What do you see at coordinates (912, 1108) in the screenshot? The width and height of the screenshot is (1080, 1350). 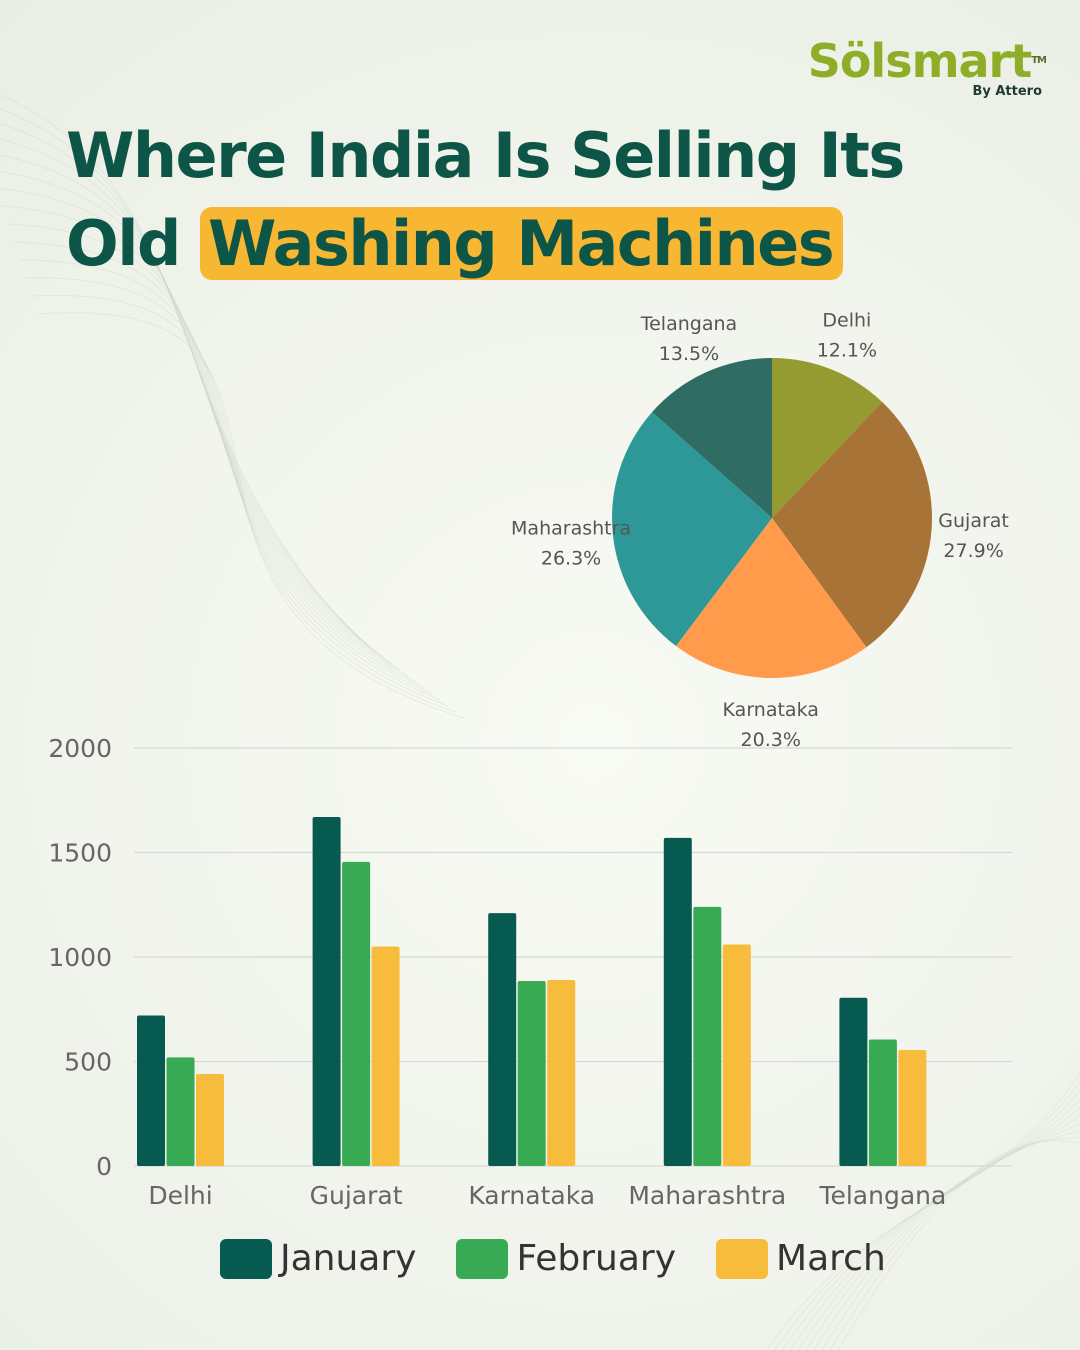 I see `bar-telangana-march` at bounding box center [912, 1108].